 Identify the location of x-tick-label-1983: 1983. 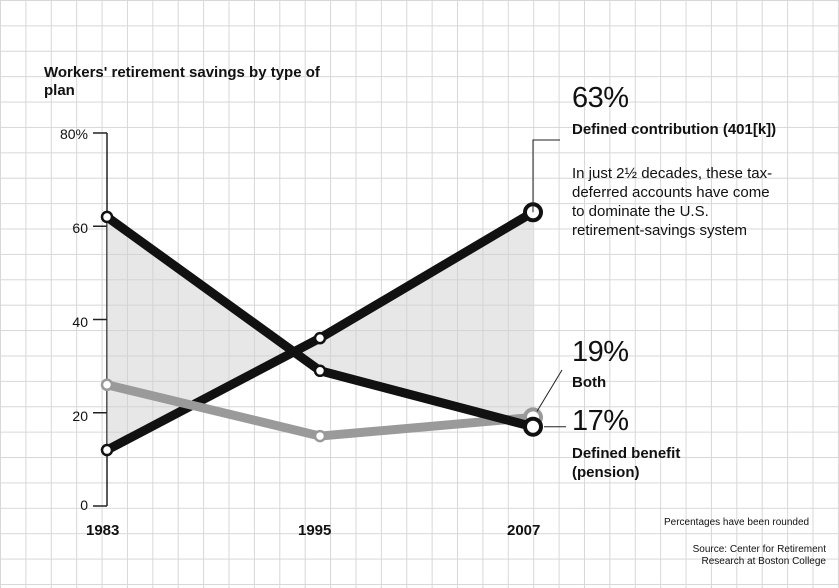
(103, 530).